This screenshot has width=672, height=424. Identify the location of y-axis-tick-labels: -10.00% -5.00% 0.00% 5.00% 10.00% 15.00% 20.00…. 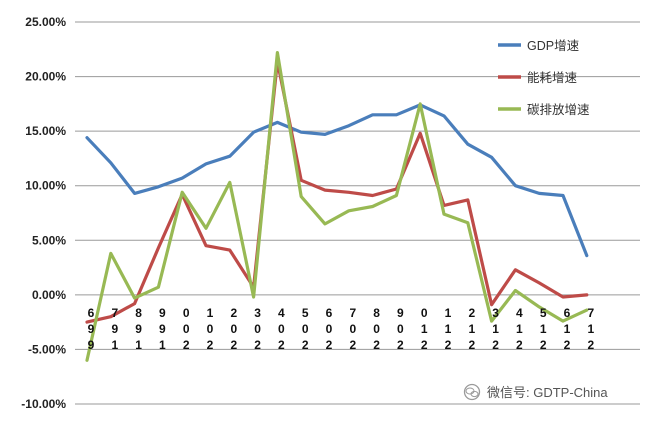
(43, 213).